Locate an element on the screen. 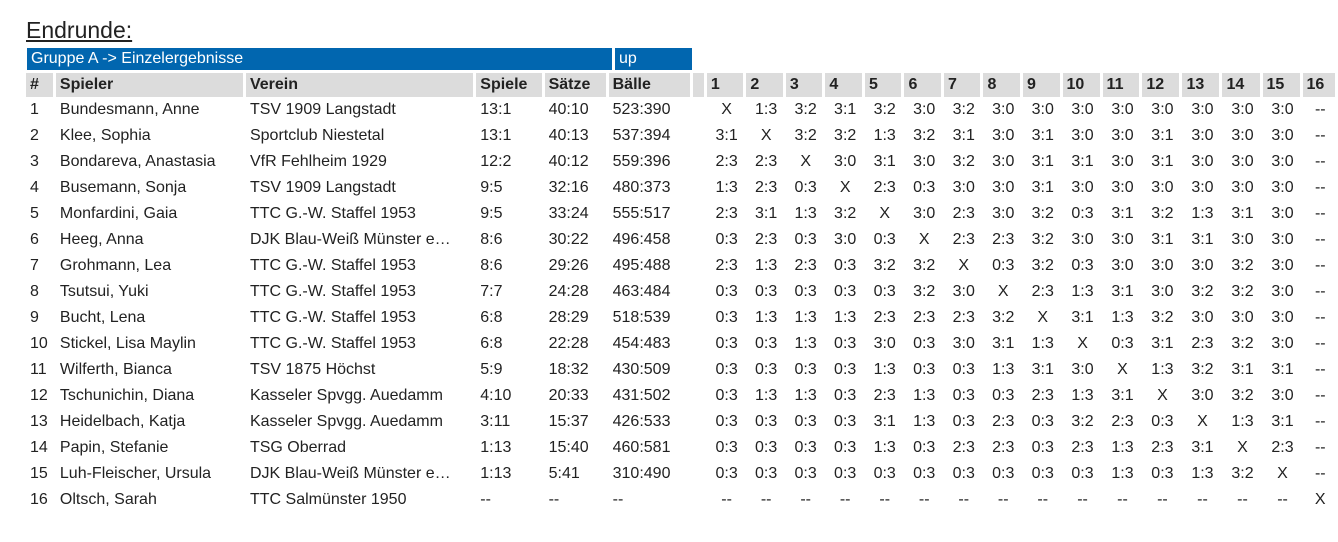 This screenshot has height=542, width=1338. cell-balls: 559:396 is located at coordinates (641, 161).